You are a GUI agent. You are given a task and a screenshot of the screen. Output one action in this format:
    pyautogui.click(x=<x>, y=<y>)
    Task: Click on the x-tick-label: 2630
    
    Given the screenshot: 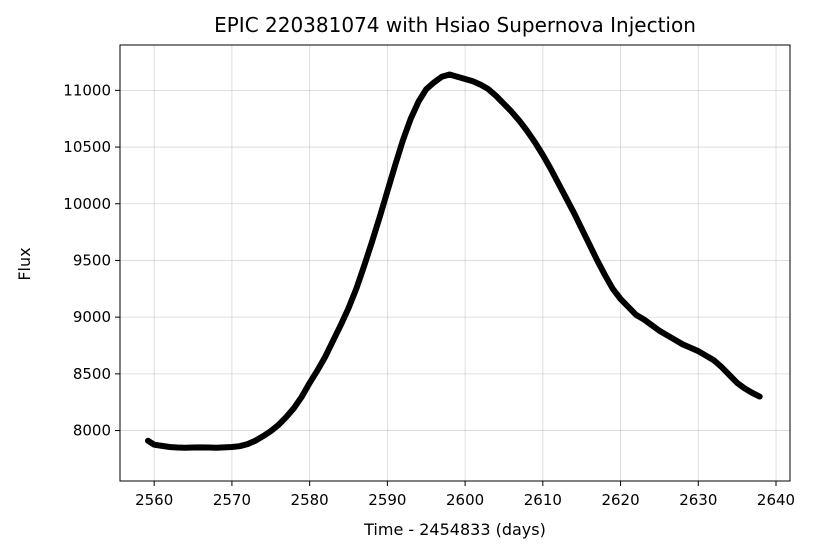 What is the action you would take?
    pyautogui.click(x=698, y=500)
    